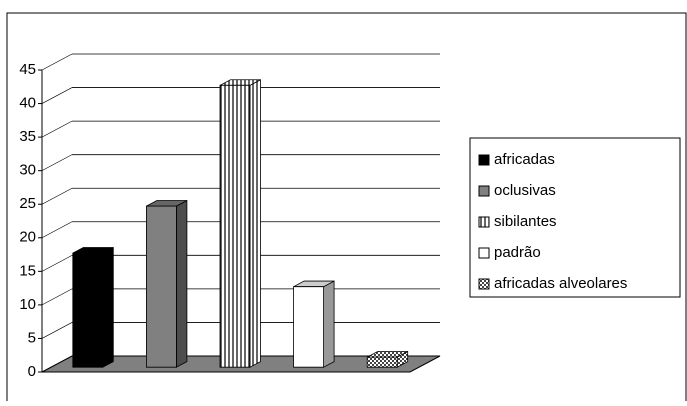  What do you see at coordinates (27, 203) in the screenshot?
I see `y-tick-label: 25` at bounding box center [27, 203].